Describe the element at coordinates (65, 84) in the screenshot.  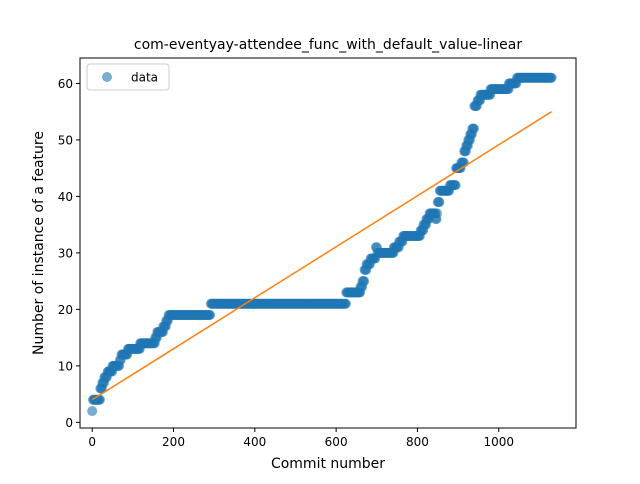
I see `y-tick-label: 60` at that location.